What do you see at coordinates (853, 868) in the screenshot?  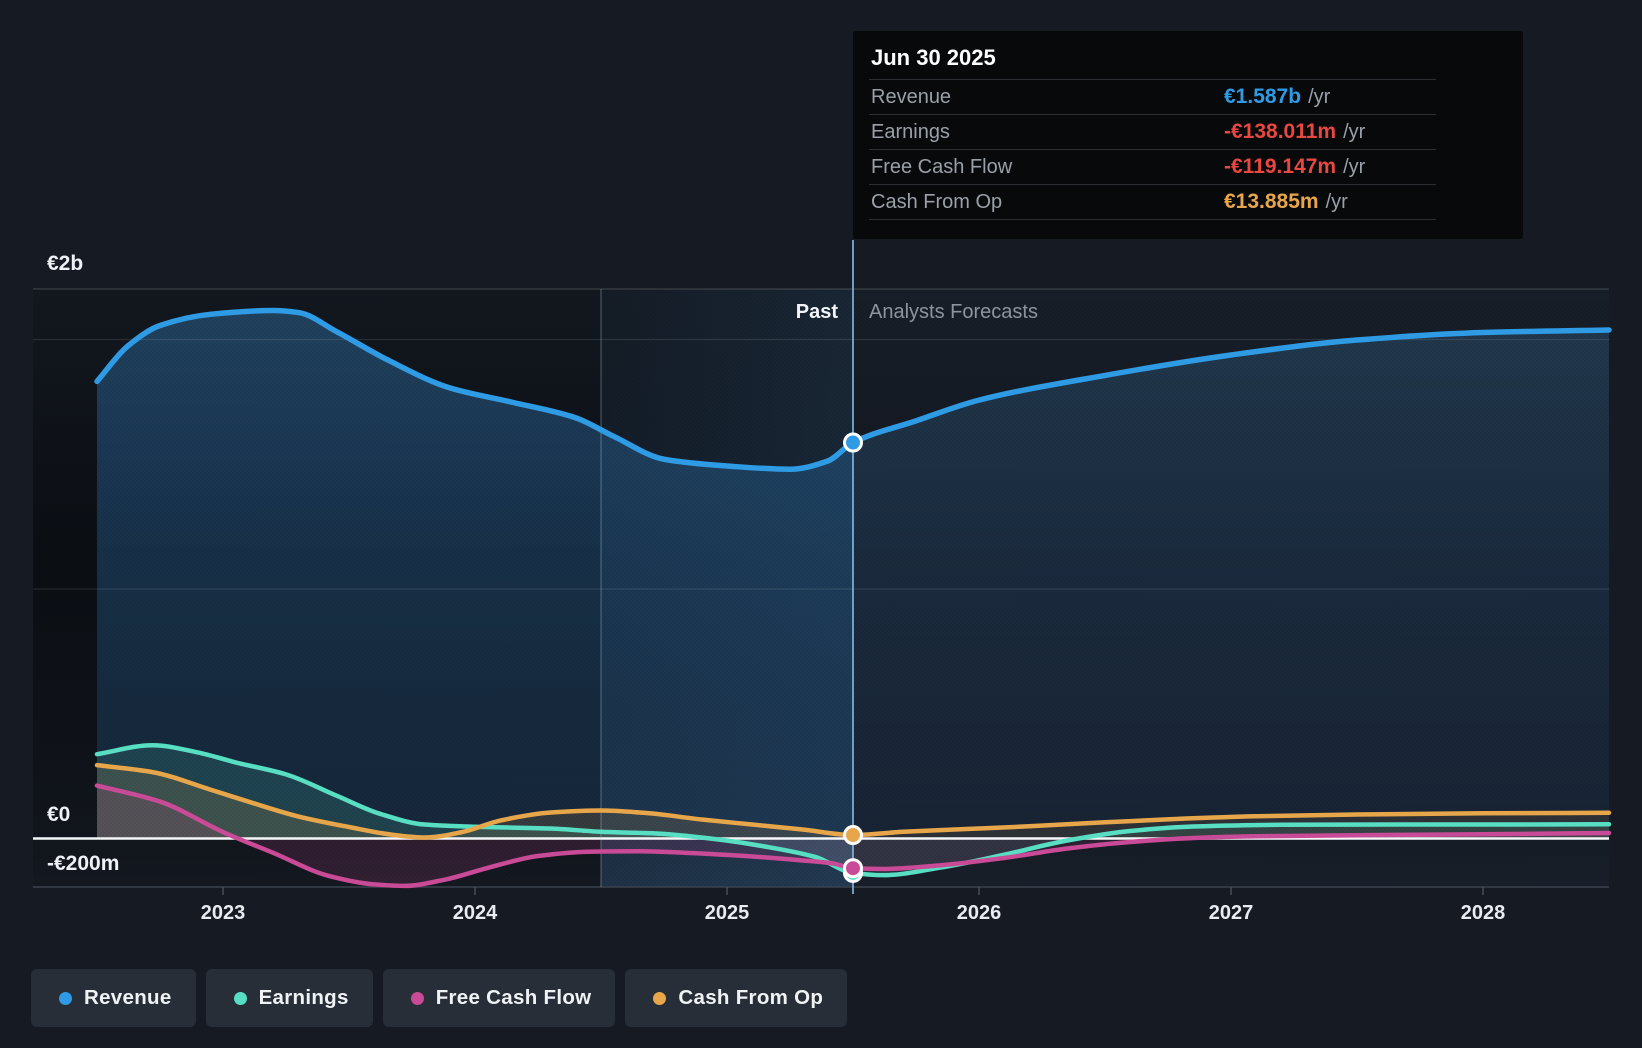 I see `marker-free-cash-flow` at bounding box center [853, 868].